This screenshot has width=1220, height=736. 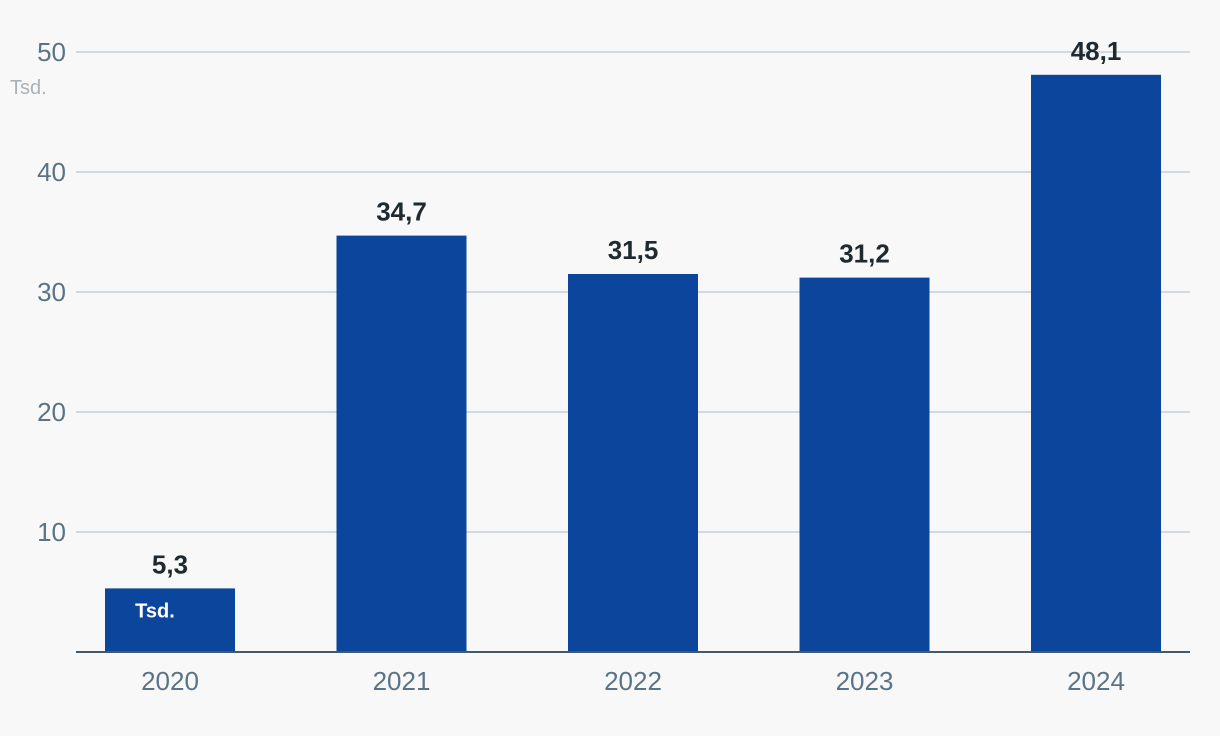 I want to click on y-tick-label: 50, so click(x=51, y=52).